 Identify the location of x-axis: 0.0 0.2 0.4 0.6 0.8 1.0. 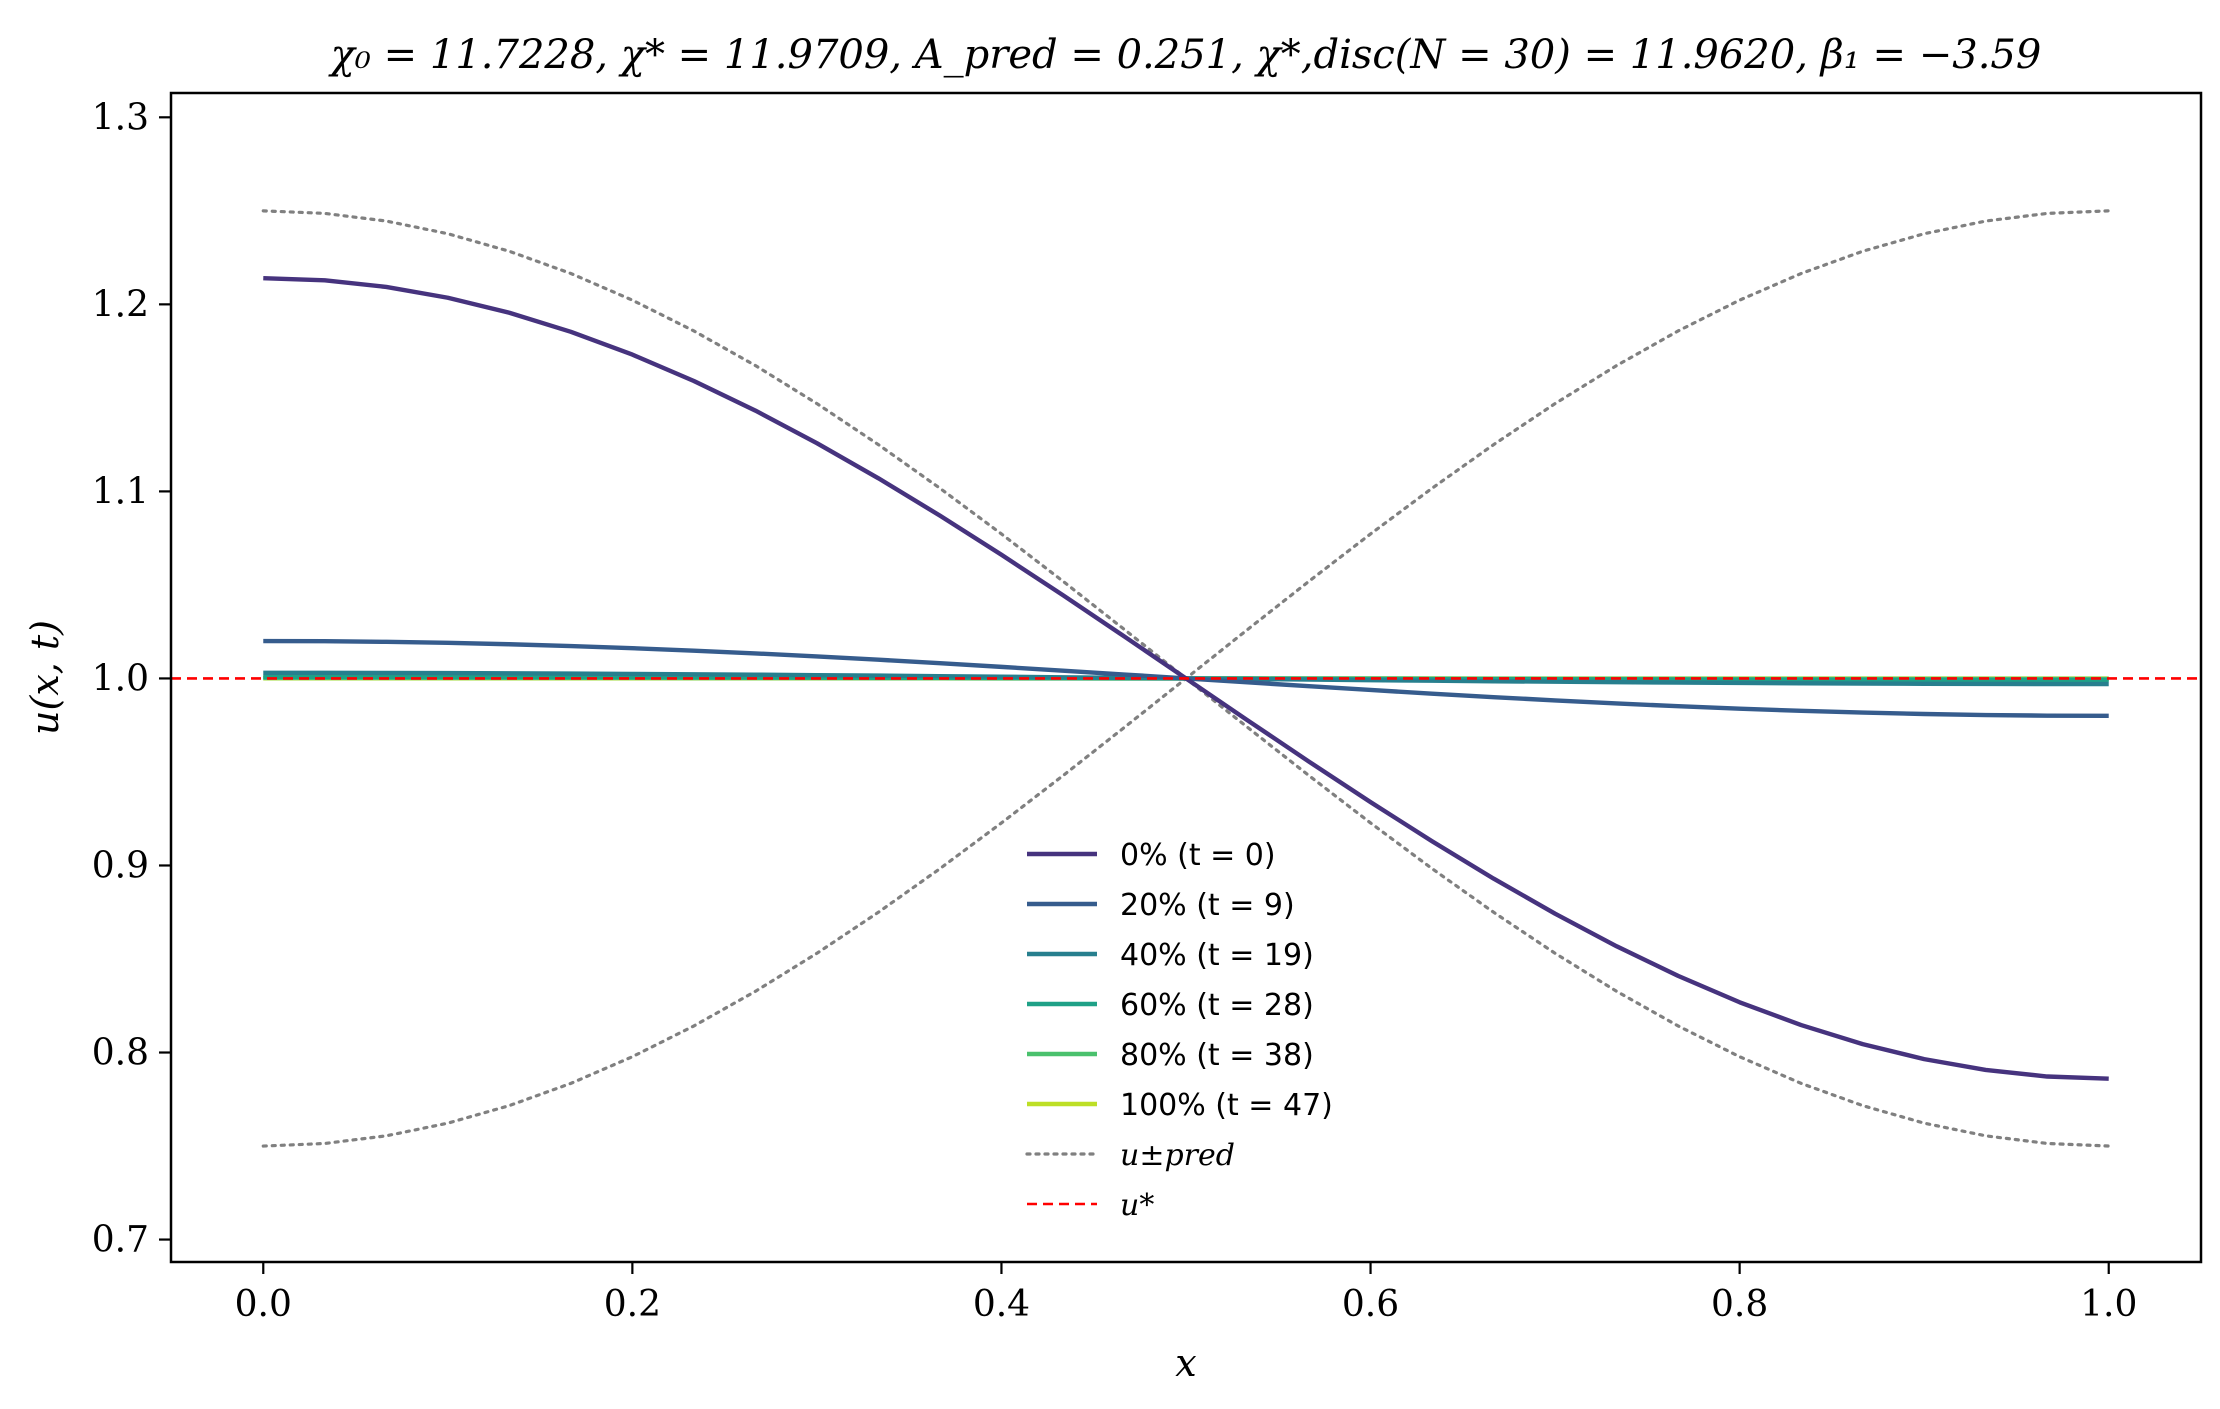
(1186, 1293).